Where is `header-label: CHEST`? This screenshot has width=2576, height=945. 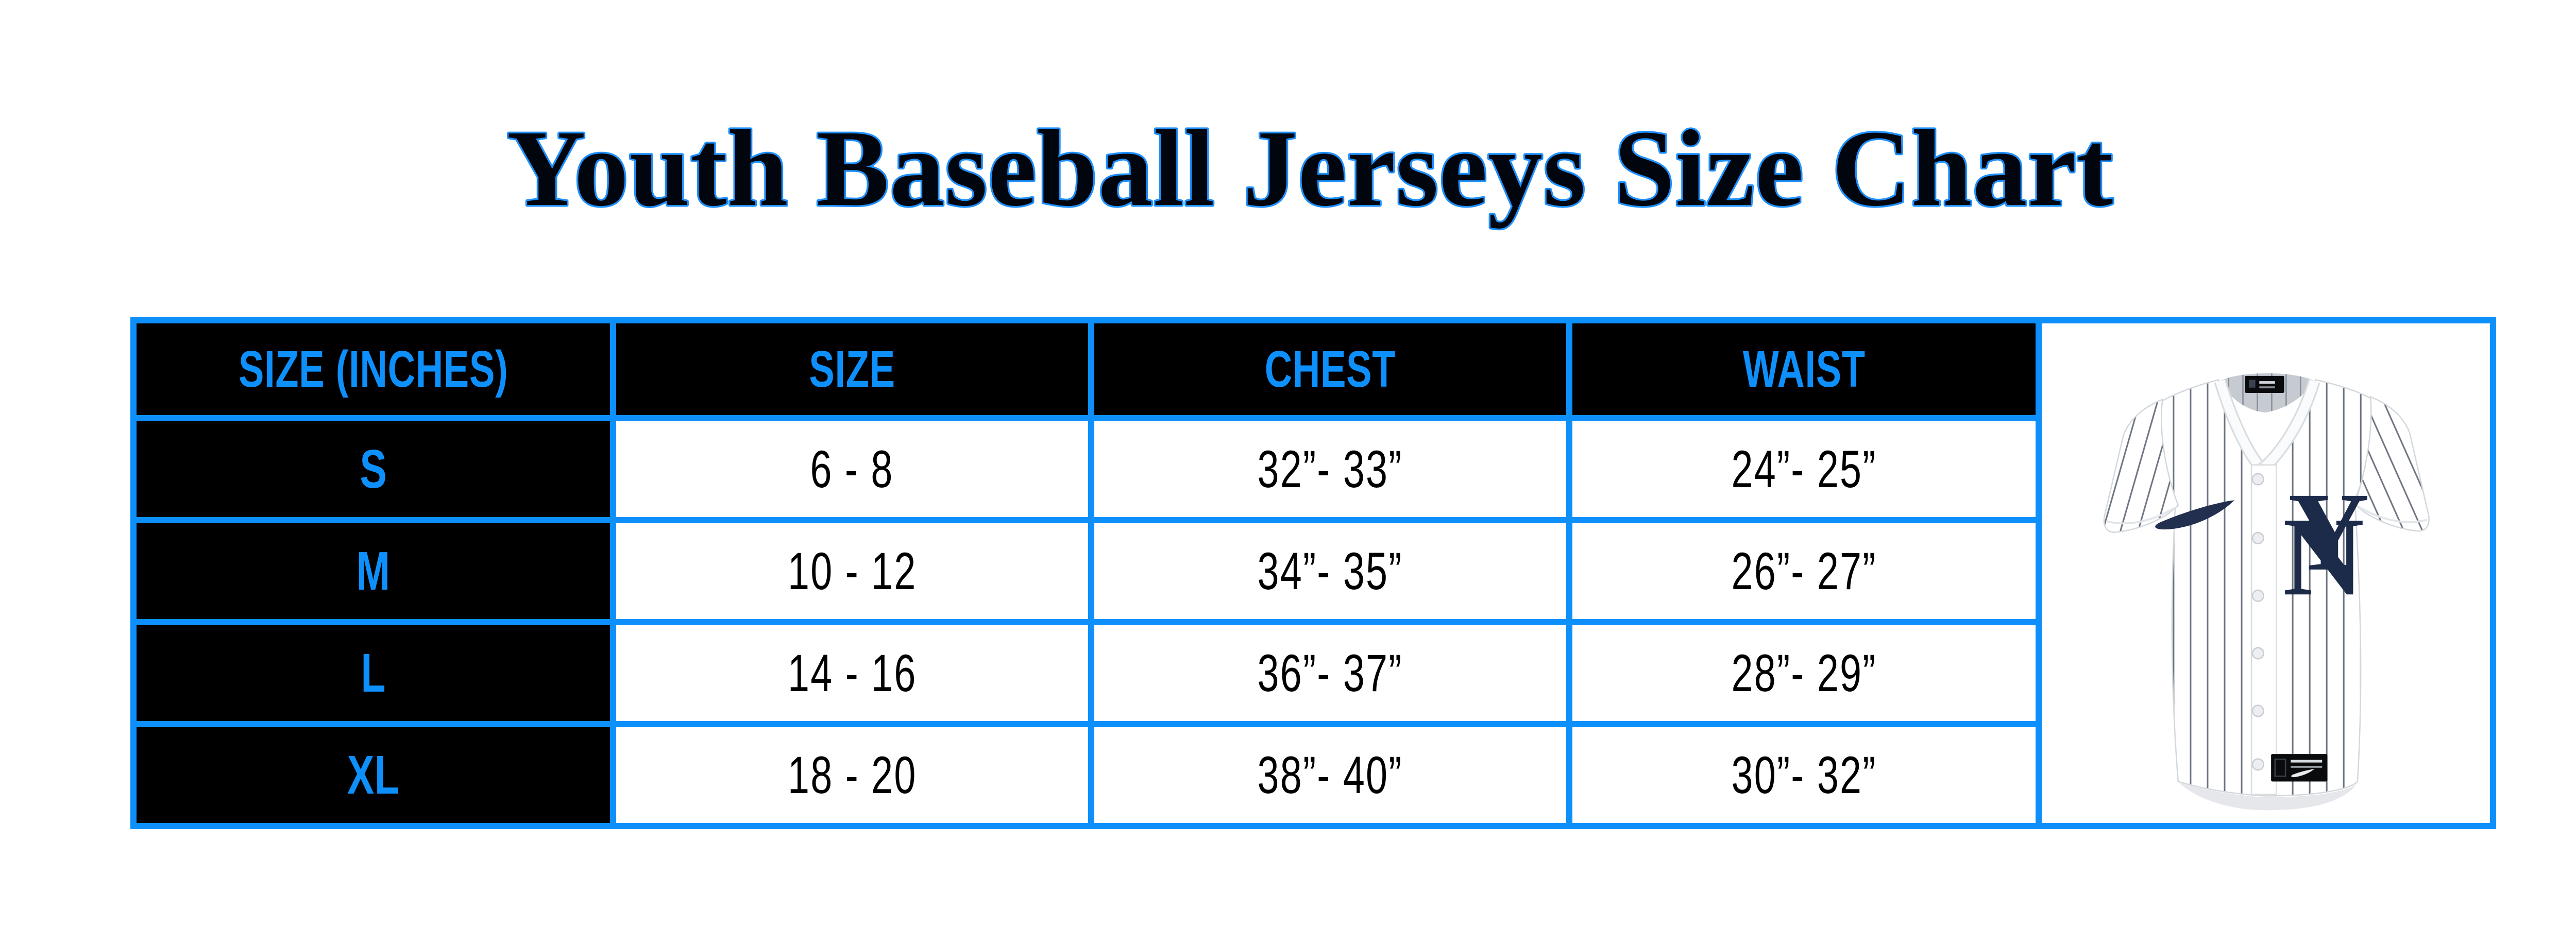
header-label: CHEST is located at coordinates (1330, 369).